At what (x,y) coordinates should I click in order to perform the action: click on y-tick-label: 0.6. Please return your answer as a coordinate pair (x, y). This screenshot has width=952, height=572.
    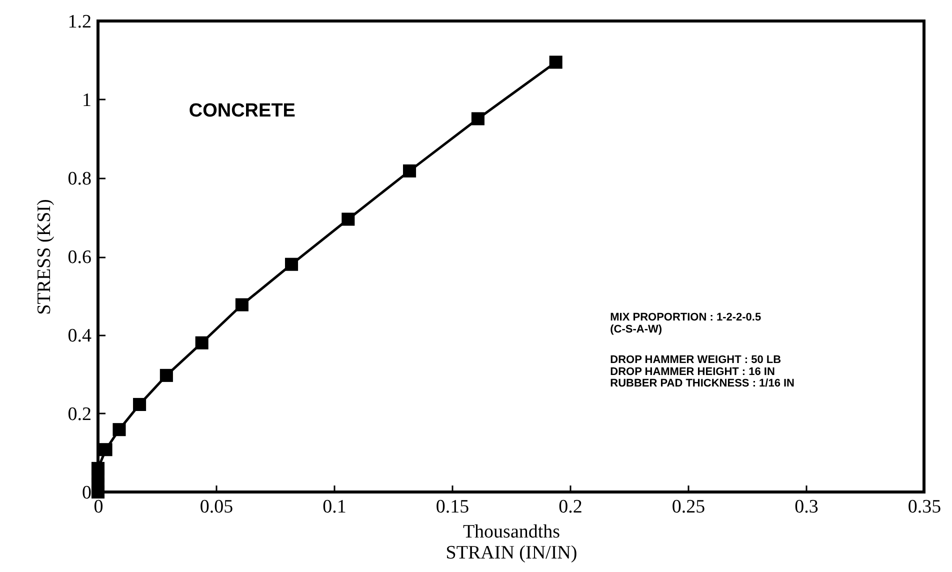
    Looking at the image, I should click on (80, 257).